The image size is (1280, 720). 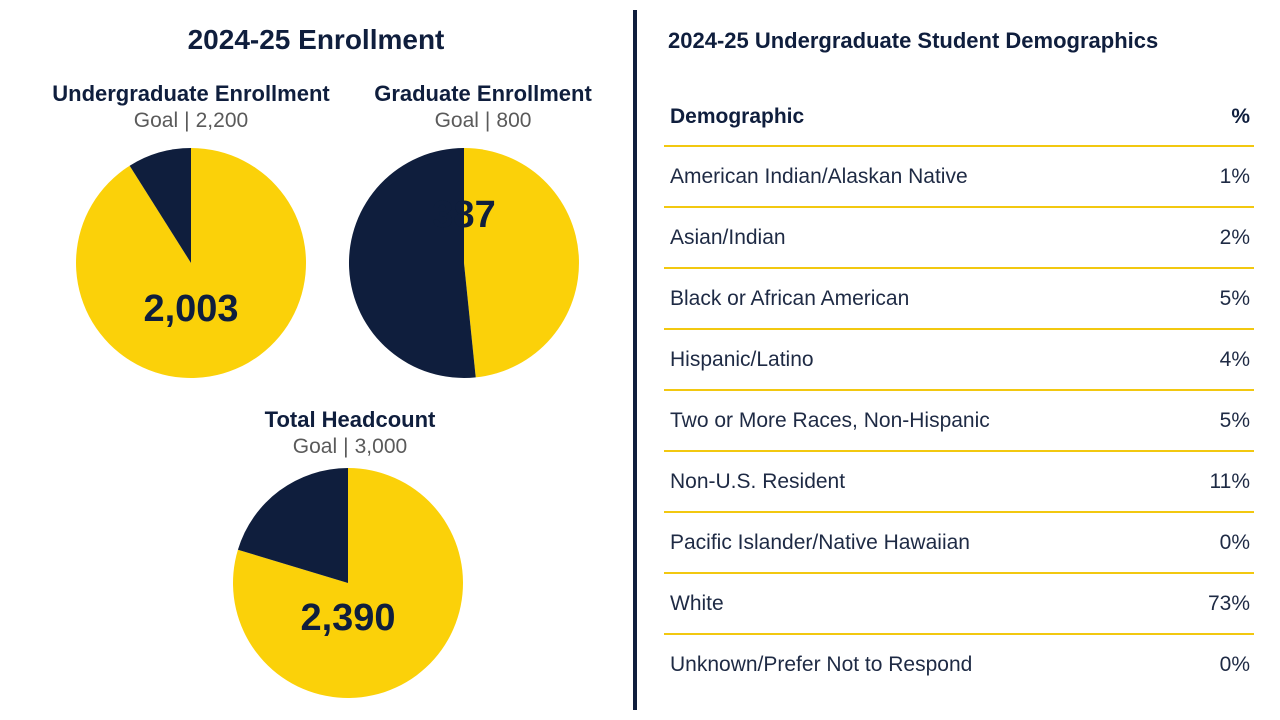 What do you see at coordinates (919, 360) in the screenshot?
I see `demographic-label: Hispanic/Latino` at bounding box center [919, 360].